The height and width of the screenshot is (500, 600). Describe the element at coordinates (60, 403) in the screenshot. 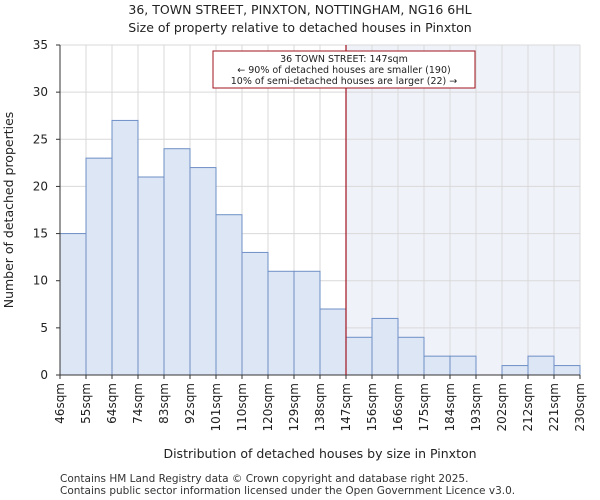

I see `x-tick-label: 46sqm` at that location.